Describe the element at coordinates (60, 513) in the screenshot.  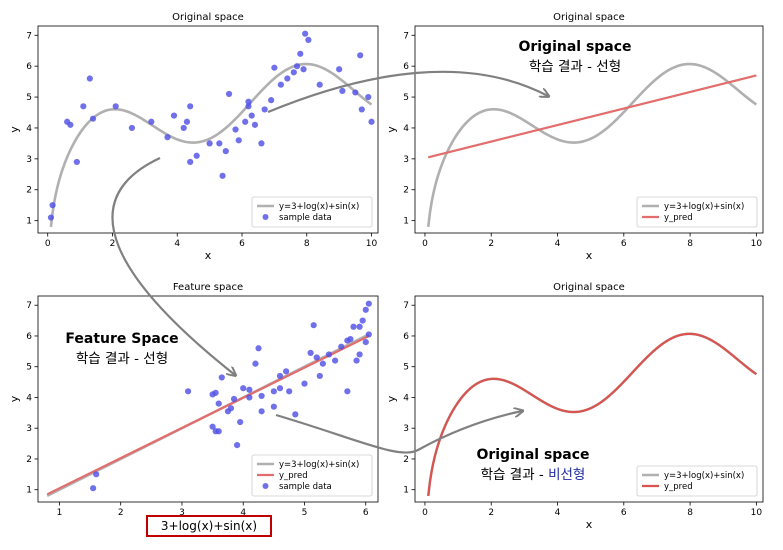
I see `x-tick-label: 1` at that location.